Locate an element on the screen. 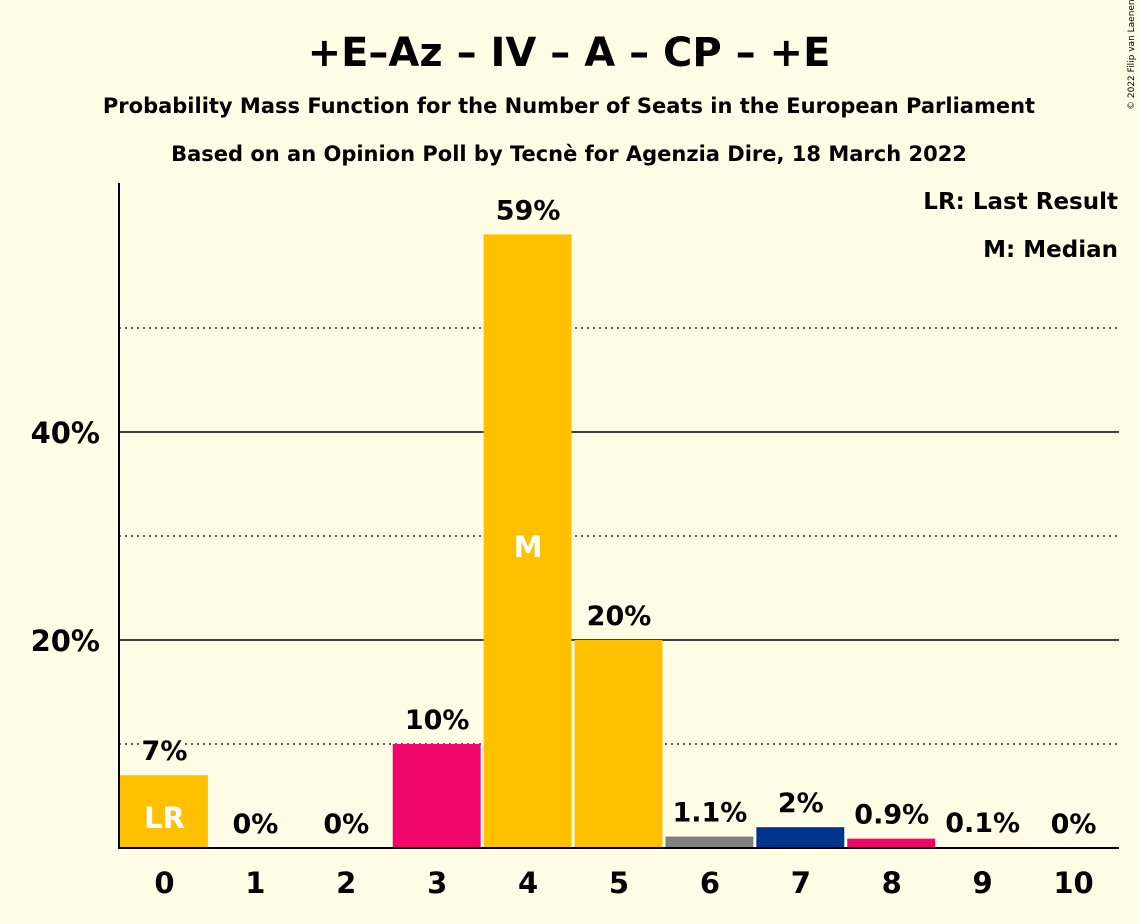 Image resolution: width=1139 pixels, height=924 pixels. x-tick-4: 4 is located at coordinates (528, 883).